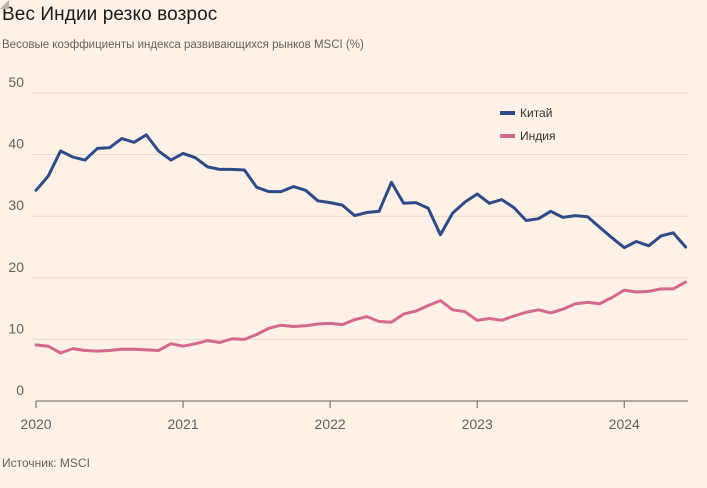  What do you see at coordinates (182, 424) in the screenshot?
I see `x-tick-label: 2021` at bounding box center [182, 424].